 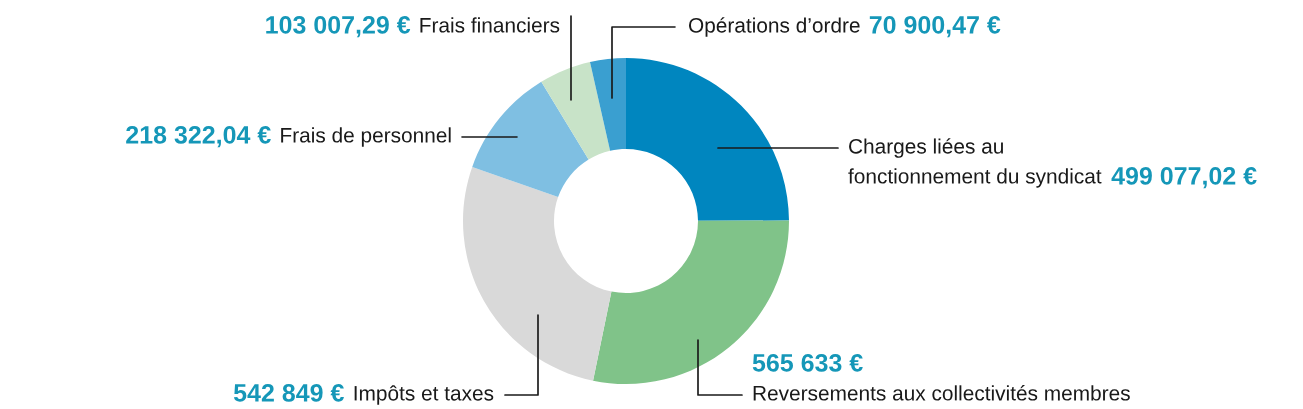 I want to click on slice-label: Impôts et taxes, so click(x=424, y=395).